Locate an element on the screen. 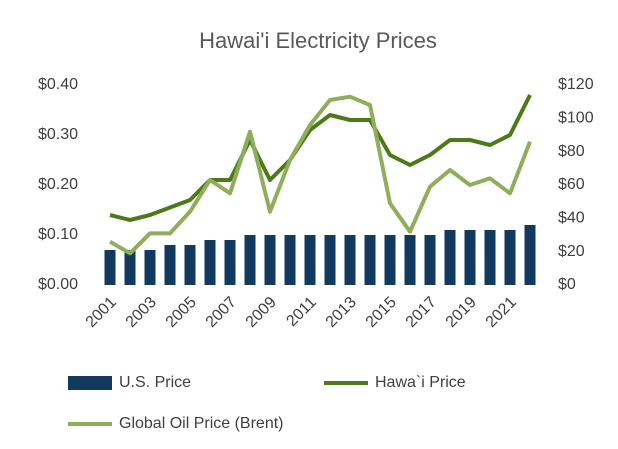  y-tick-label: $0.30 is located at coordinates (58, 134).